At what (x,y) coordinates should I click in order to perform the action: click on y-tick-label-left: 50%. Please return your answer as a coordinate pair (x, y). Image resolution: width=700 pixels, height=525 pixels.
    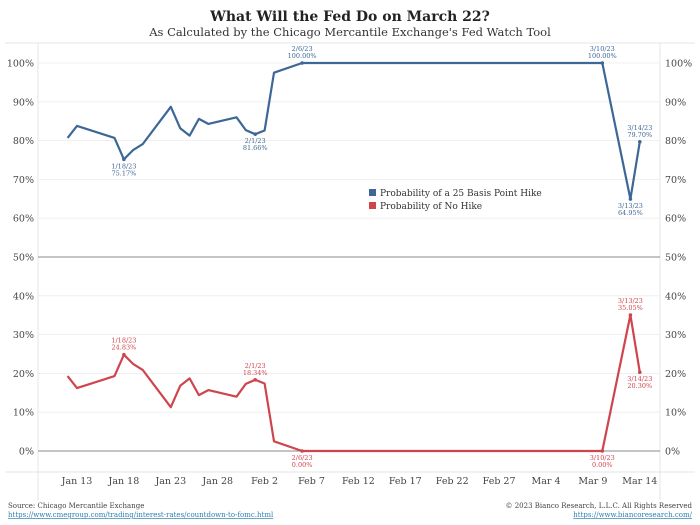
    Looking at the image, I should click on (23, 258).